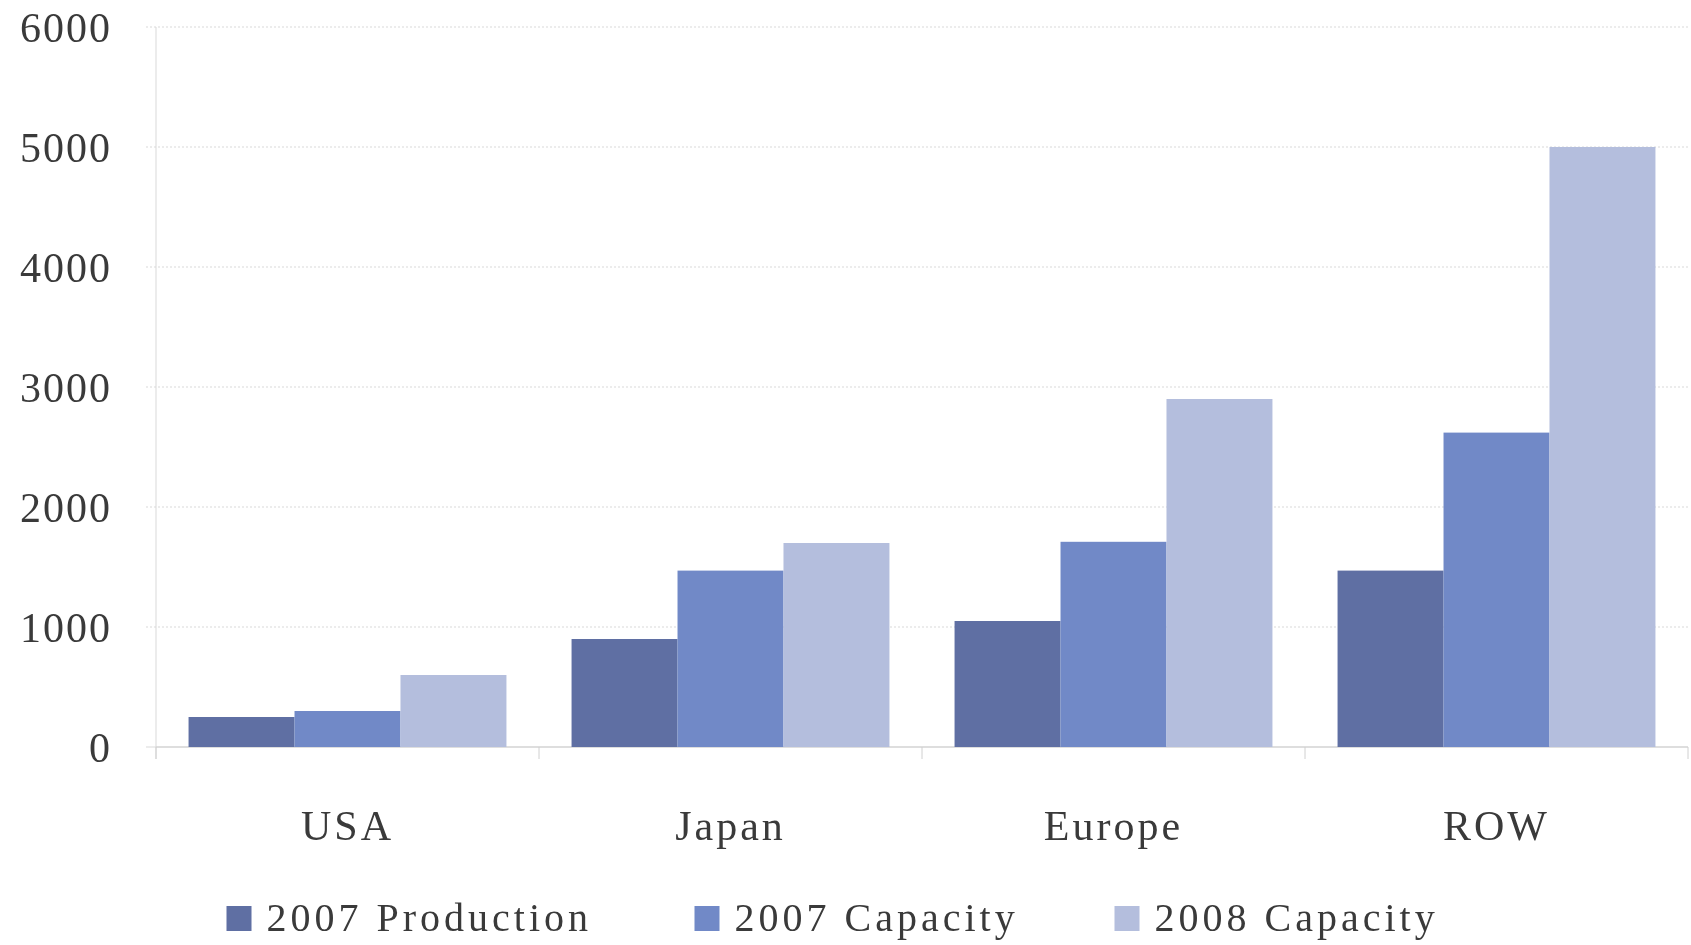 The height and width of the screenshot is (945, 1691). What do you see at coordinates (1113, 826) in the screenshot?
I see `x-tick-label: Europe` at bounding box center [1113, 826].